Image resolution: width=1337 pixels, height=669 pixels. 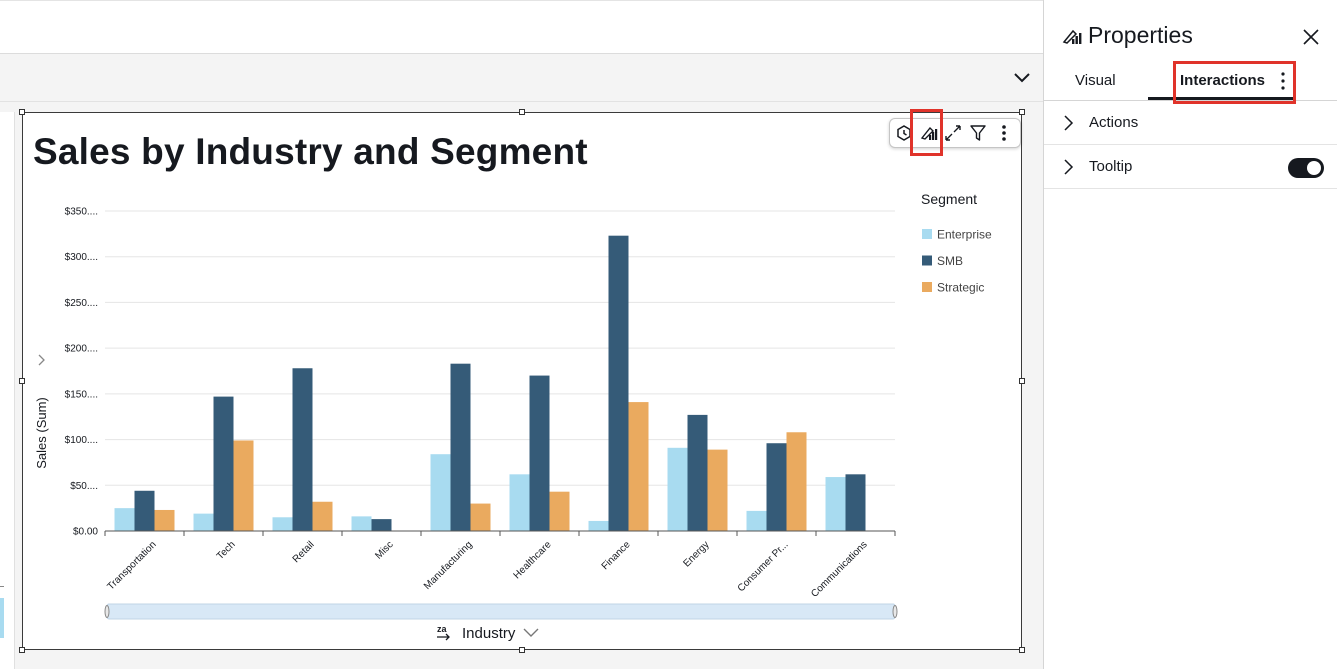 What do you see at coordinates (521, 78) in the screenshot?
I see `sheet-bar` at bounding box center [521, 78].